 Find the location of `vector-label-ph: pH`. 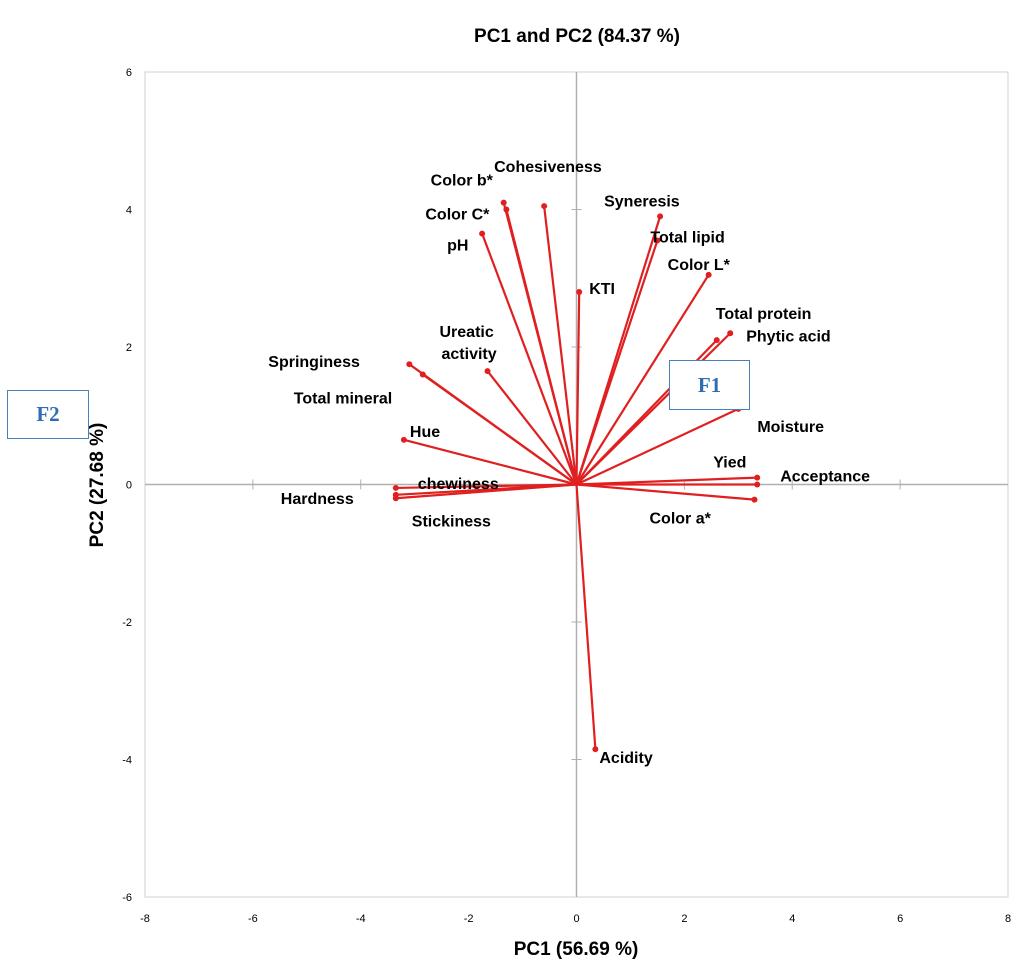

vector-label-ph: pH is located at coordinates (457, 246).